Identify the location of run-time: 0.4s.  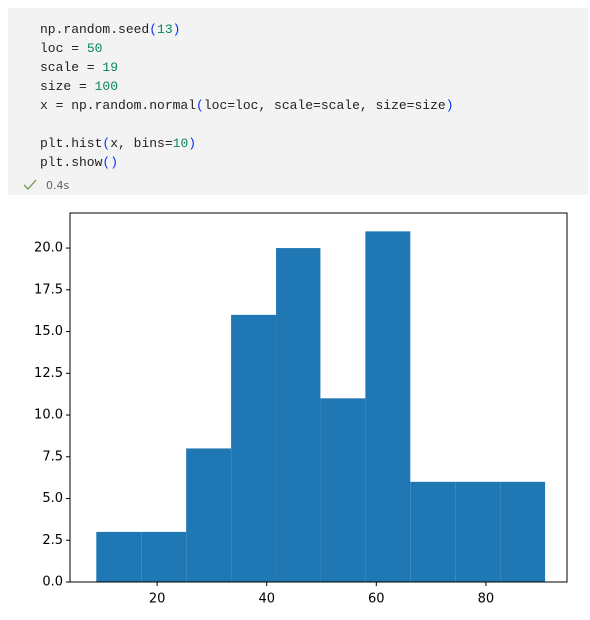
(57, 185).